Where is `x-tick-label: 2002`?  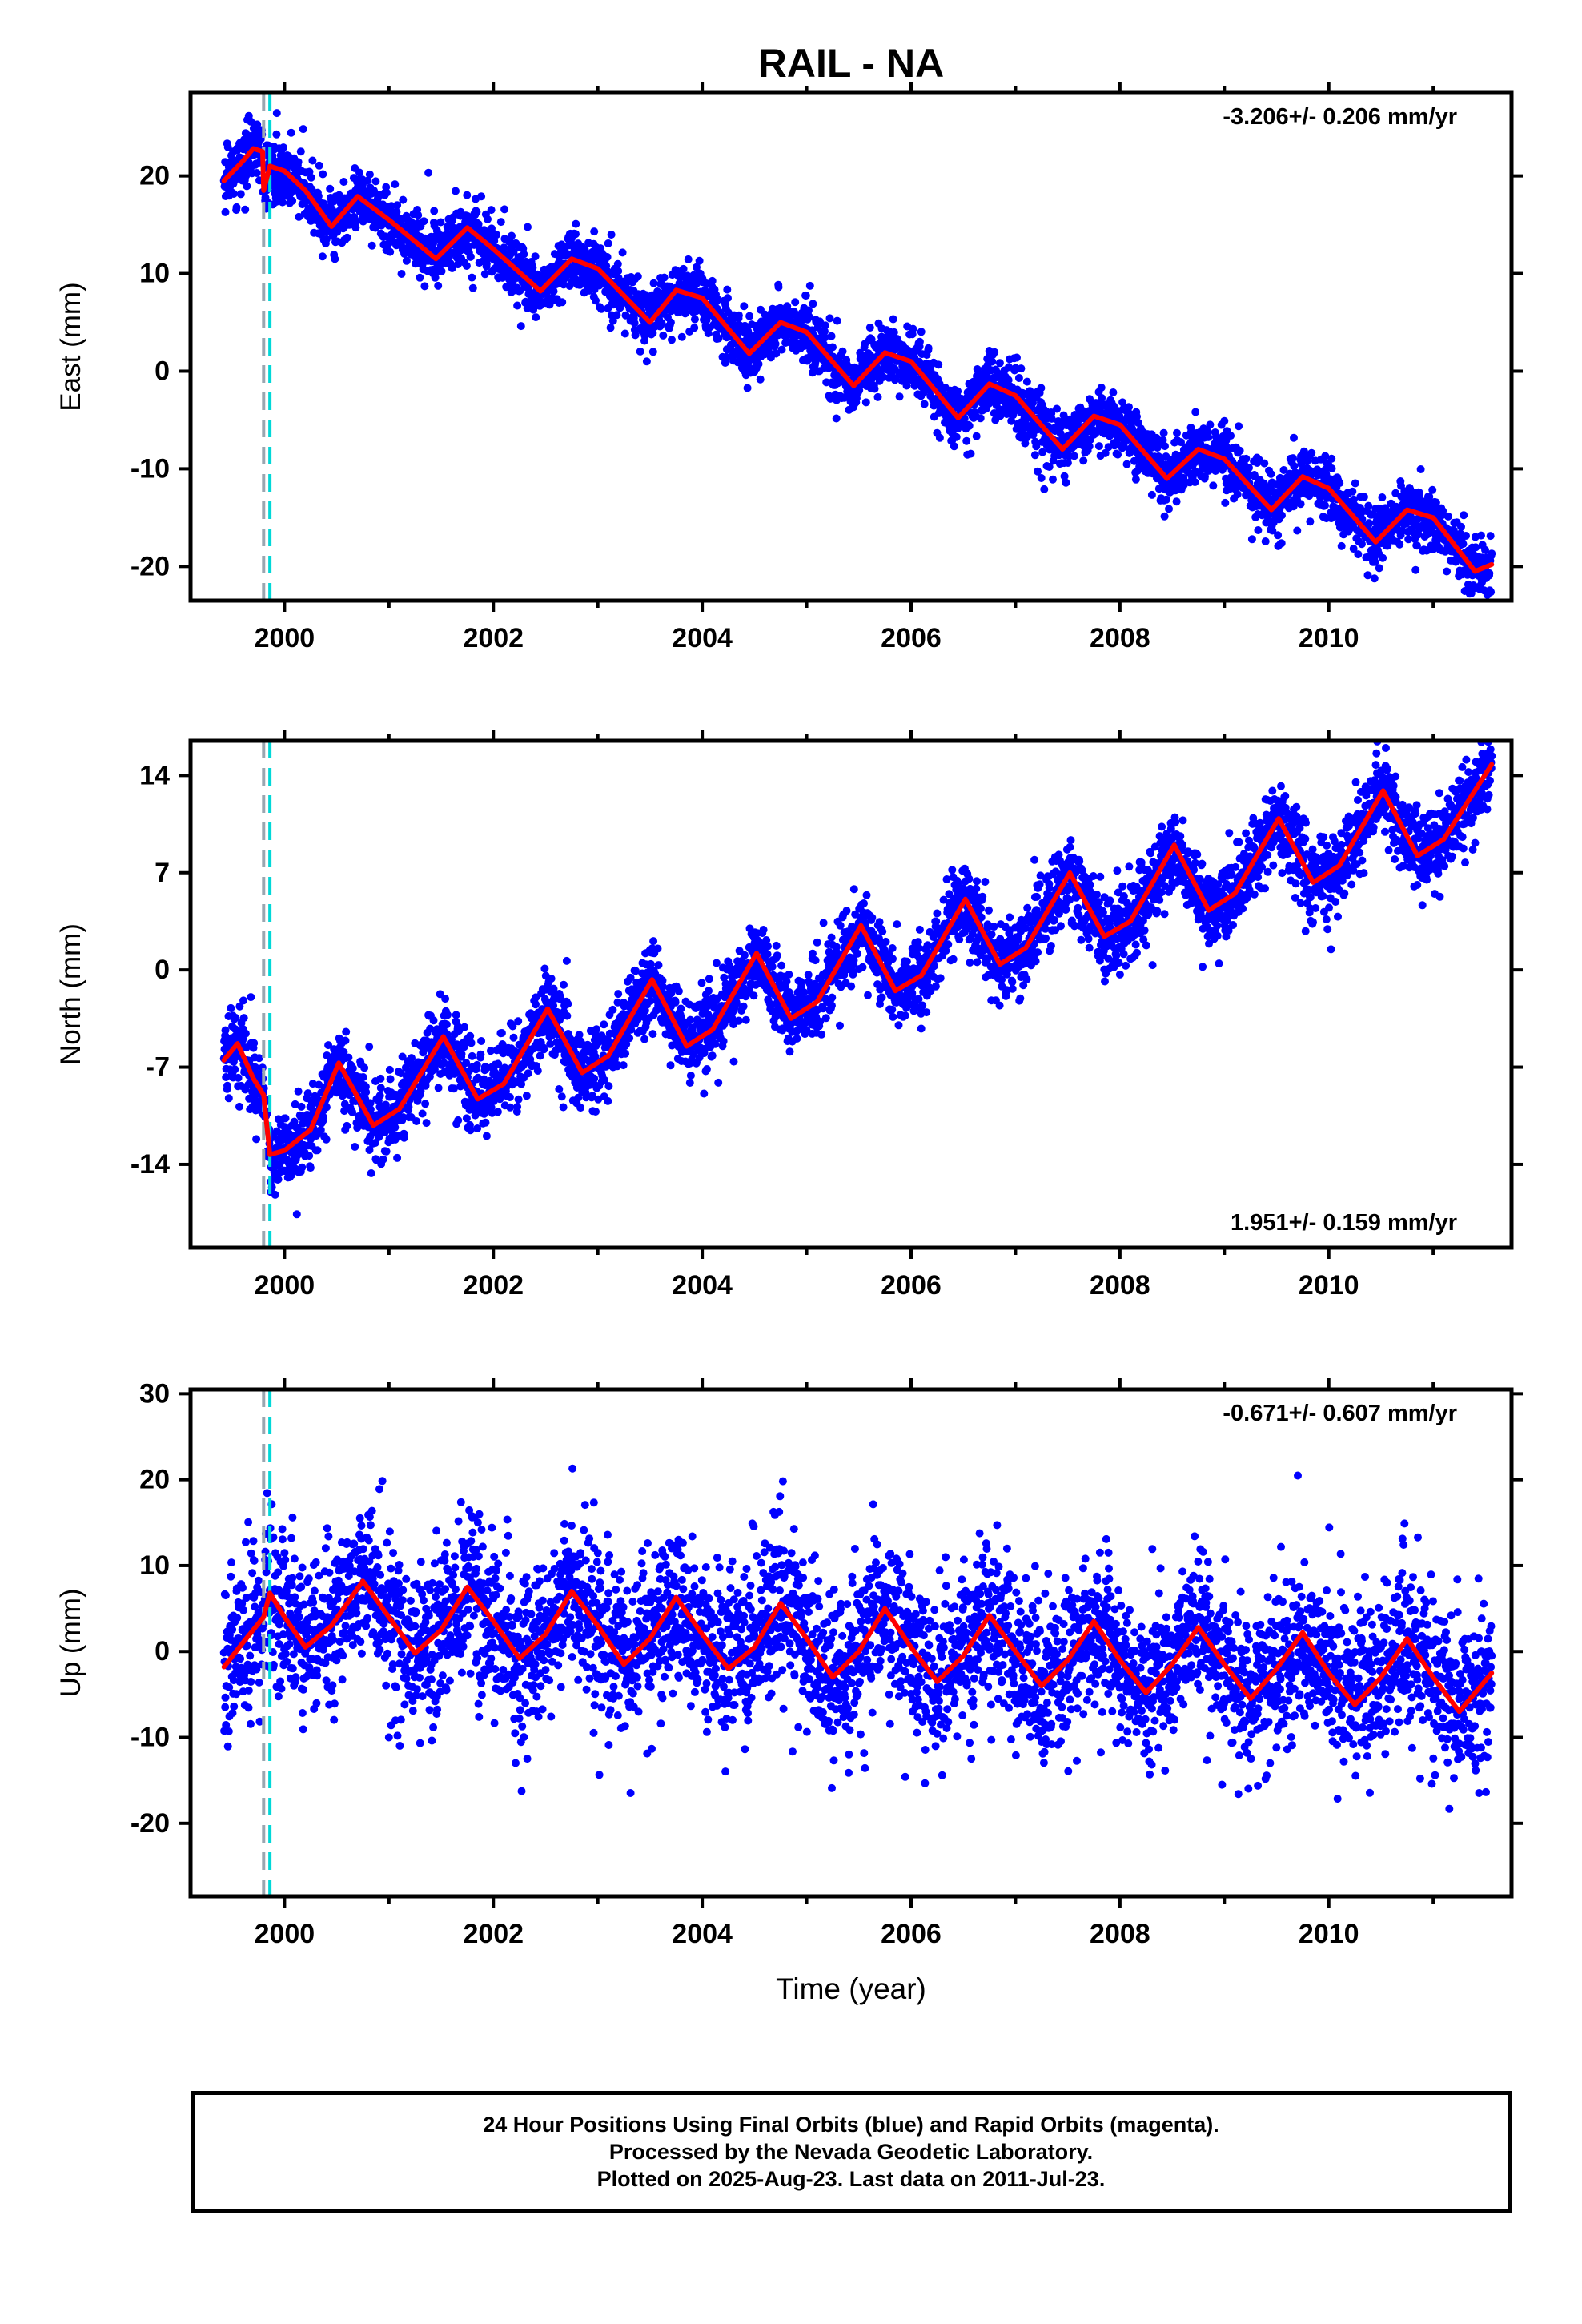 x-tick-label: 2002 is located at coordinates (494, 638).